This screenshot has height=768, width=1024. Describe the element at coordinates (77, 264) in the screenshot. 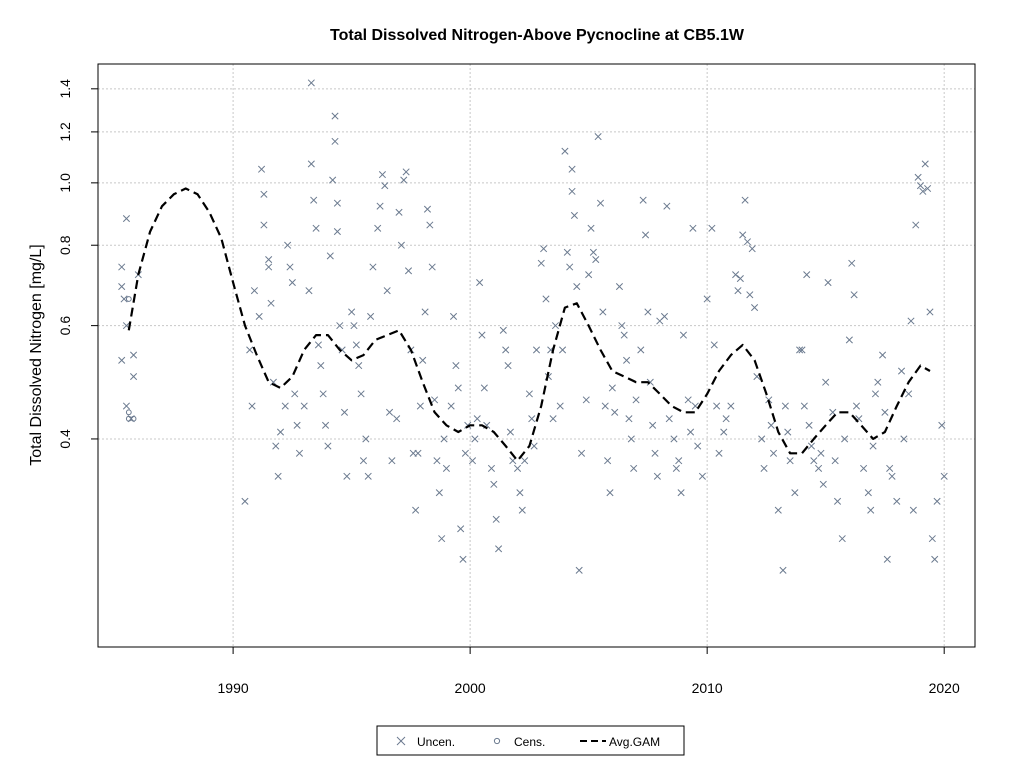

I see `y-axis: 0.4 0.6 0.8 1.0 1.2 1.4` at that location.